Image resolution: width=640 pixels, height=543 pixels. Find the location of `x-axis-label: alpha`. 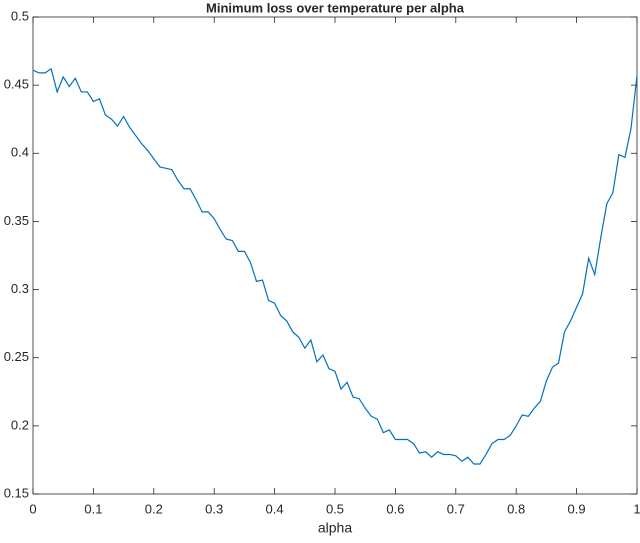

x-axis-label: alpha is located at coordinates (335, 528).